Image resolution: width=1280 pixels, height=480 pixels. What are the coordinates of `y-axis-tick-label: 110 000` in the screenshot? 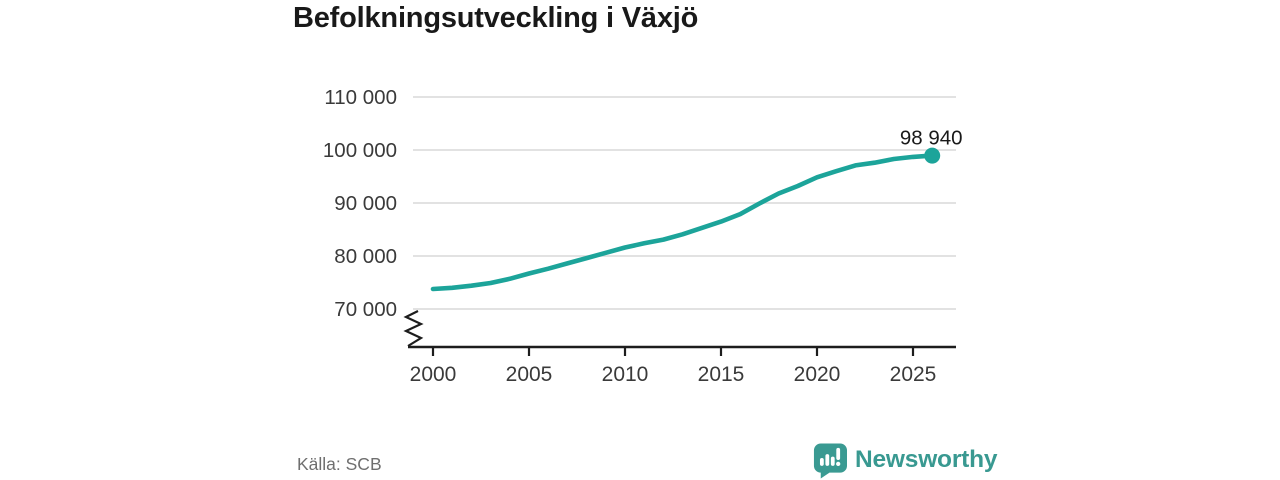 It's located at (360, 97).